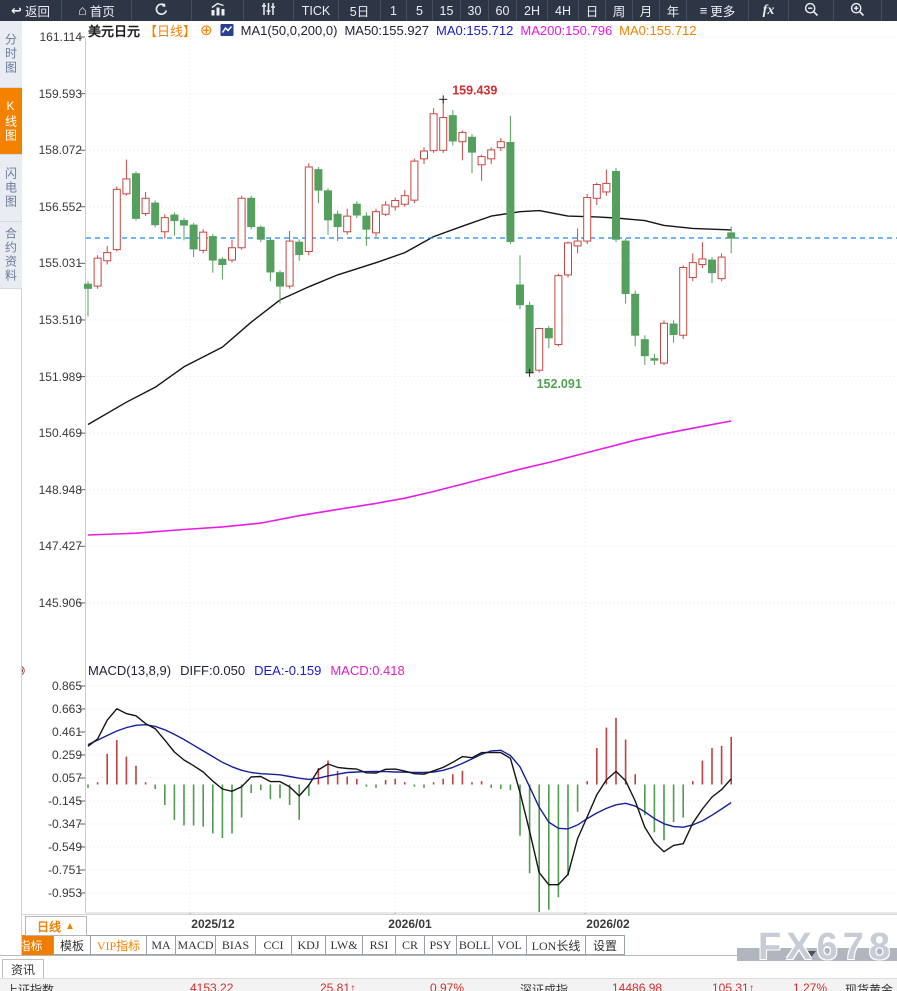  Describe the element at coordinates (566, 30) in the screenshot. I see `ma200-value: MA200:150.796` at that location.